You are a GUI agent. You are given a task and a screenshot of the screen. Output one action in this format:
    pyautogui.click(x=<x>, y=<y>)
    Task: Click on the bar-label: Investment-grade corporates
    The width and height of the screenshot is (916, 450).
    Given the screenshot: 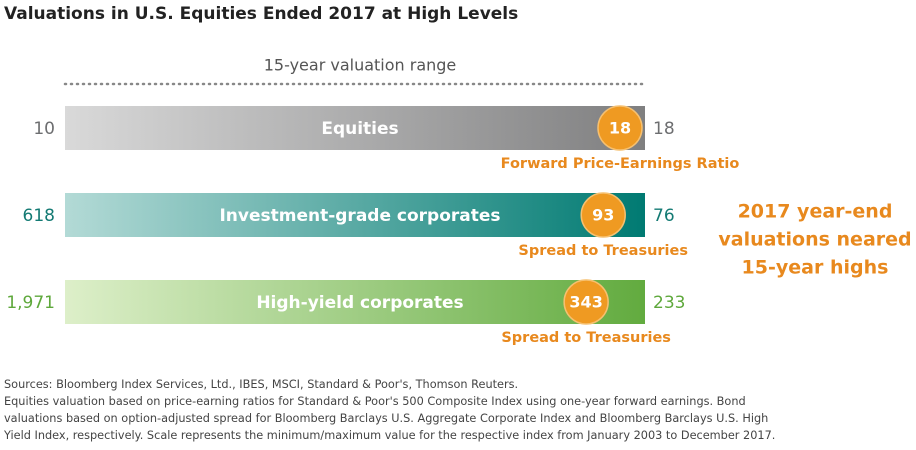 What is the action you would take?
    pyautogui.click(x=359, y=216)
    